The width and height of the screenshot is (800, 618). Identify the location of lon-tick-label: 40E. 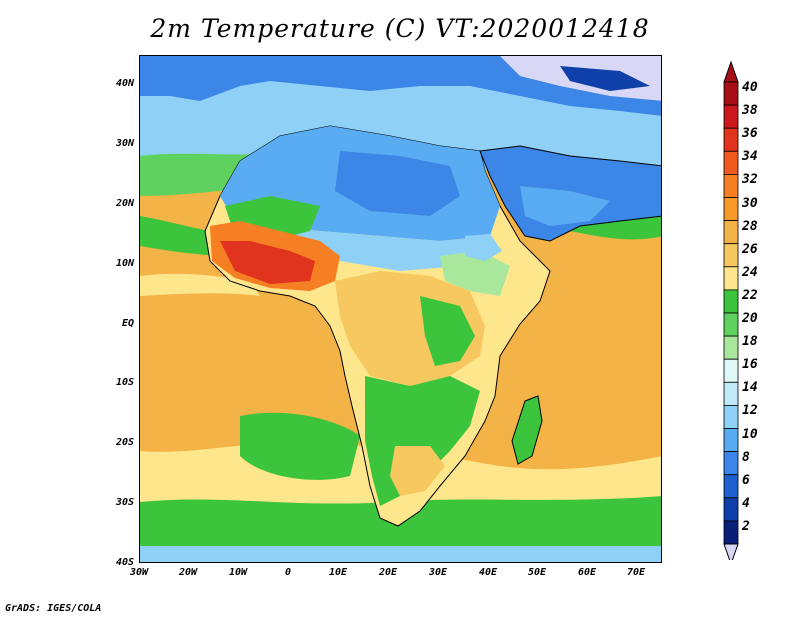
(488, 572).